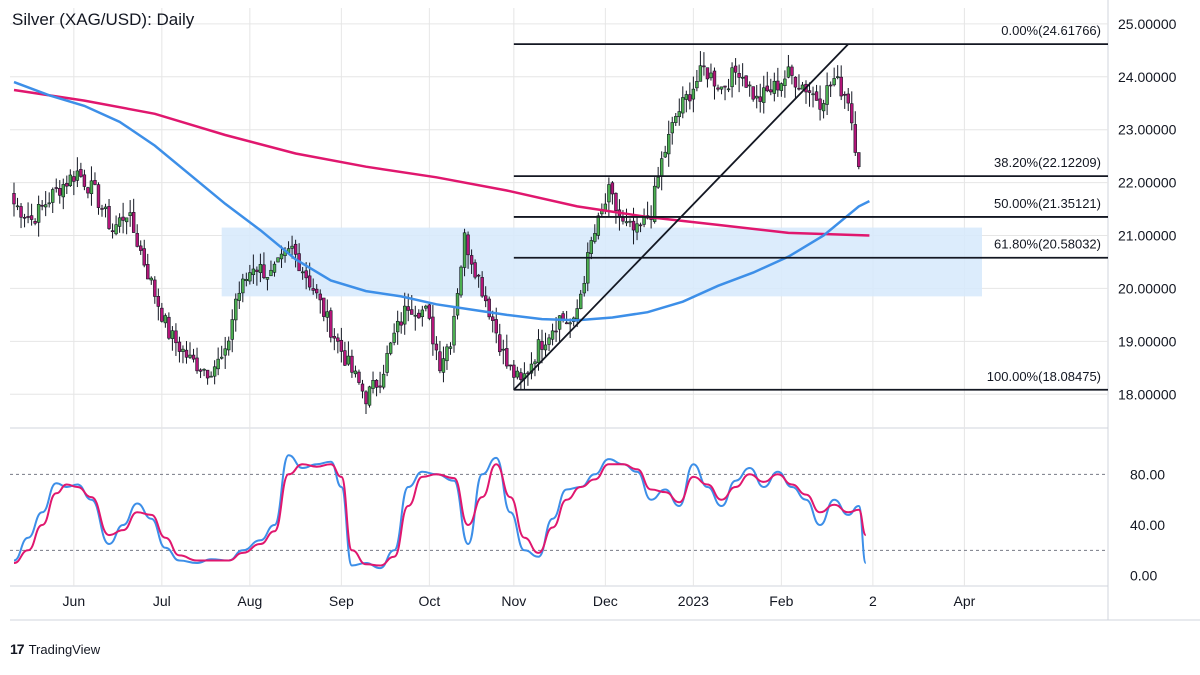 The image size is (1200, 675). Describe the element at coordinates (1051, 30) in the screenshot. I see `fibonacci-level-label: 0.00%(24.61766)` at that location.